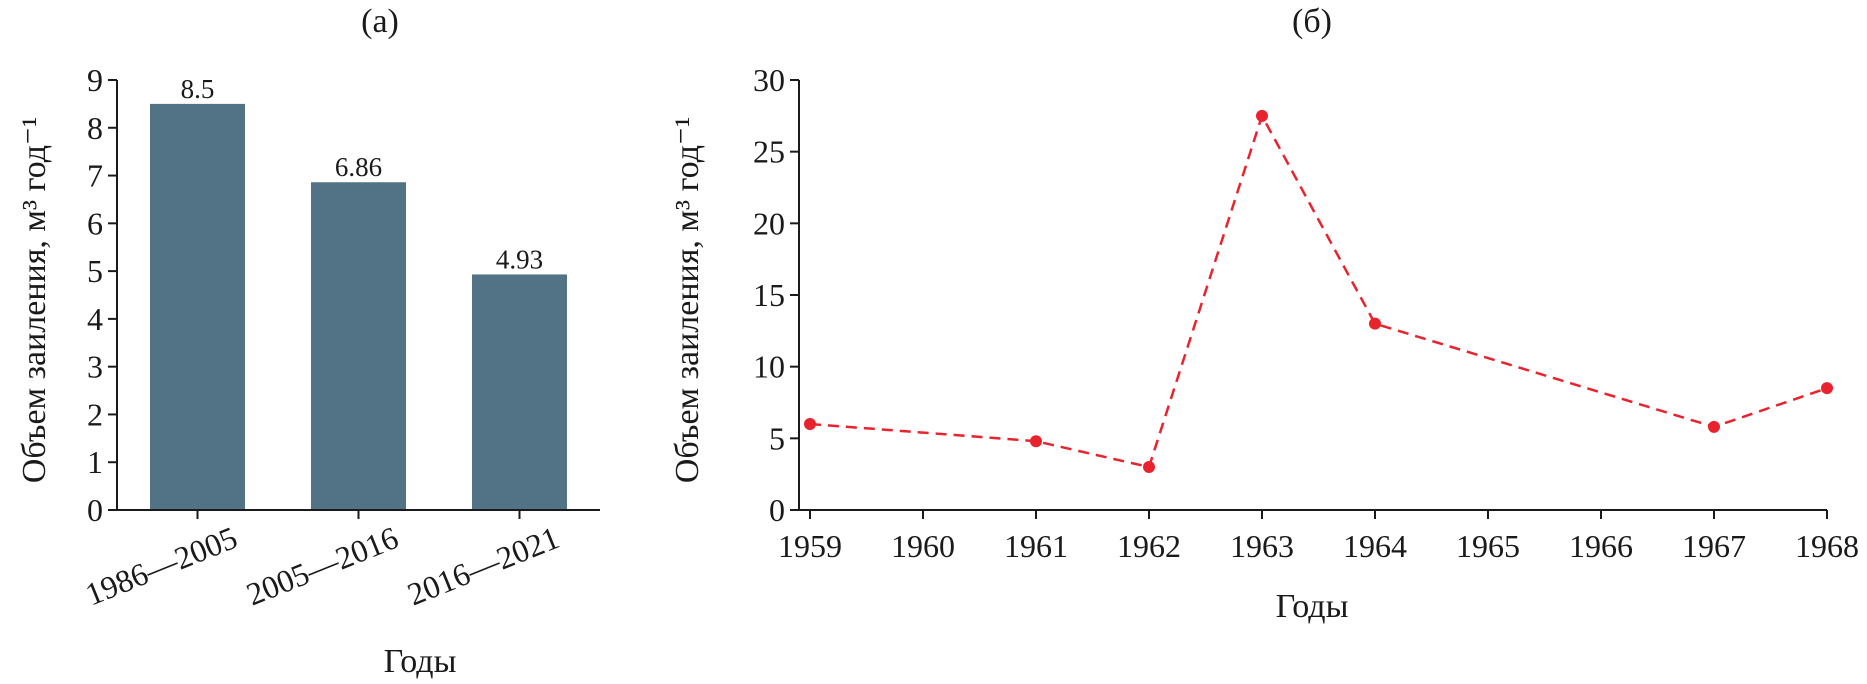 The image size is (1867, 684). What do you see at coordinates (1488, 546) in the screenshot?
I see `x-tick-label: 1965` at bounding box center [1488, 546].